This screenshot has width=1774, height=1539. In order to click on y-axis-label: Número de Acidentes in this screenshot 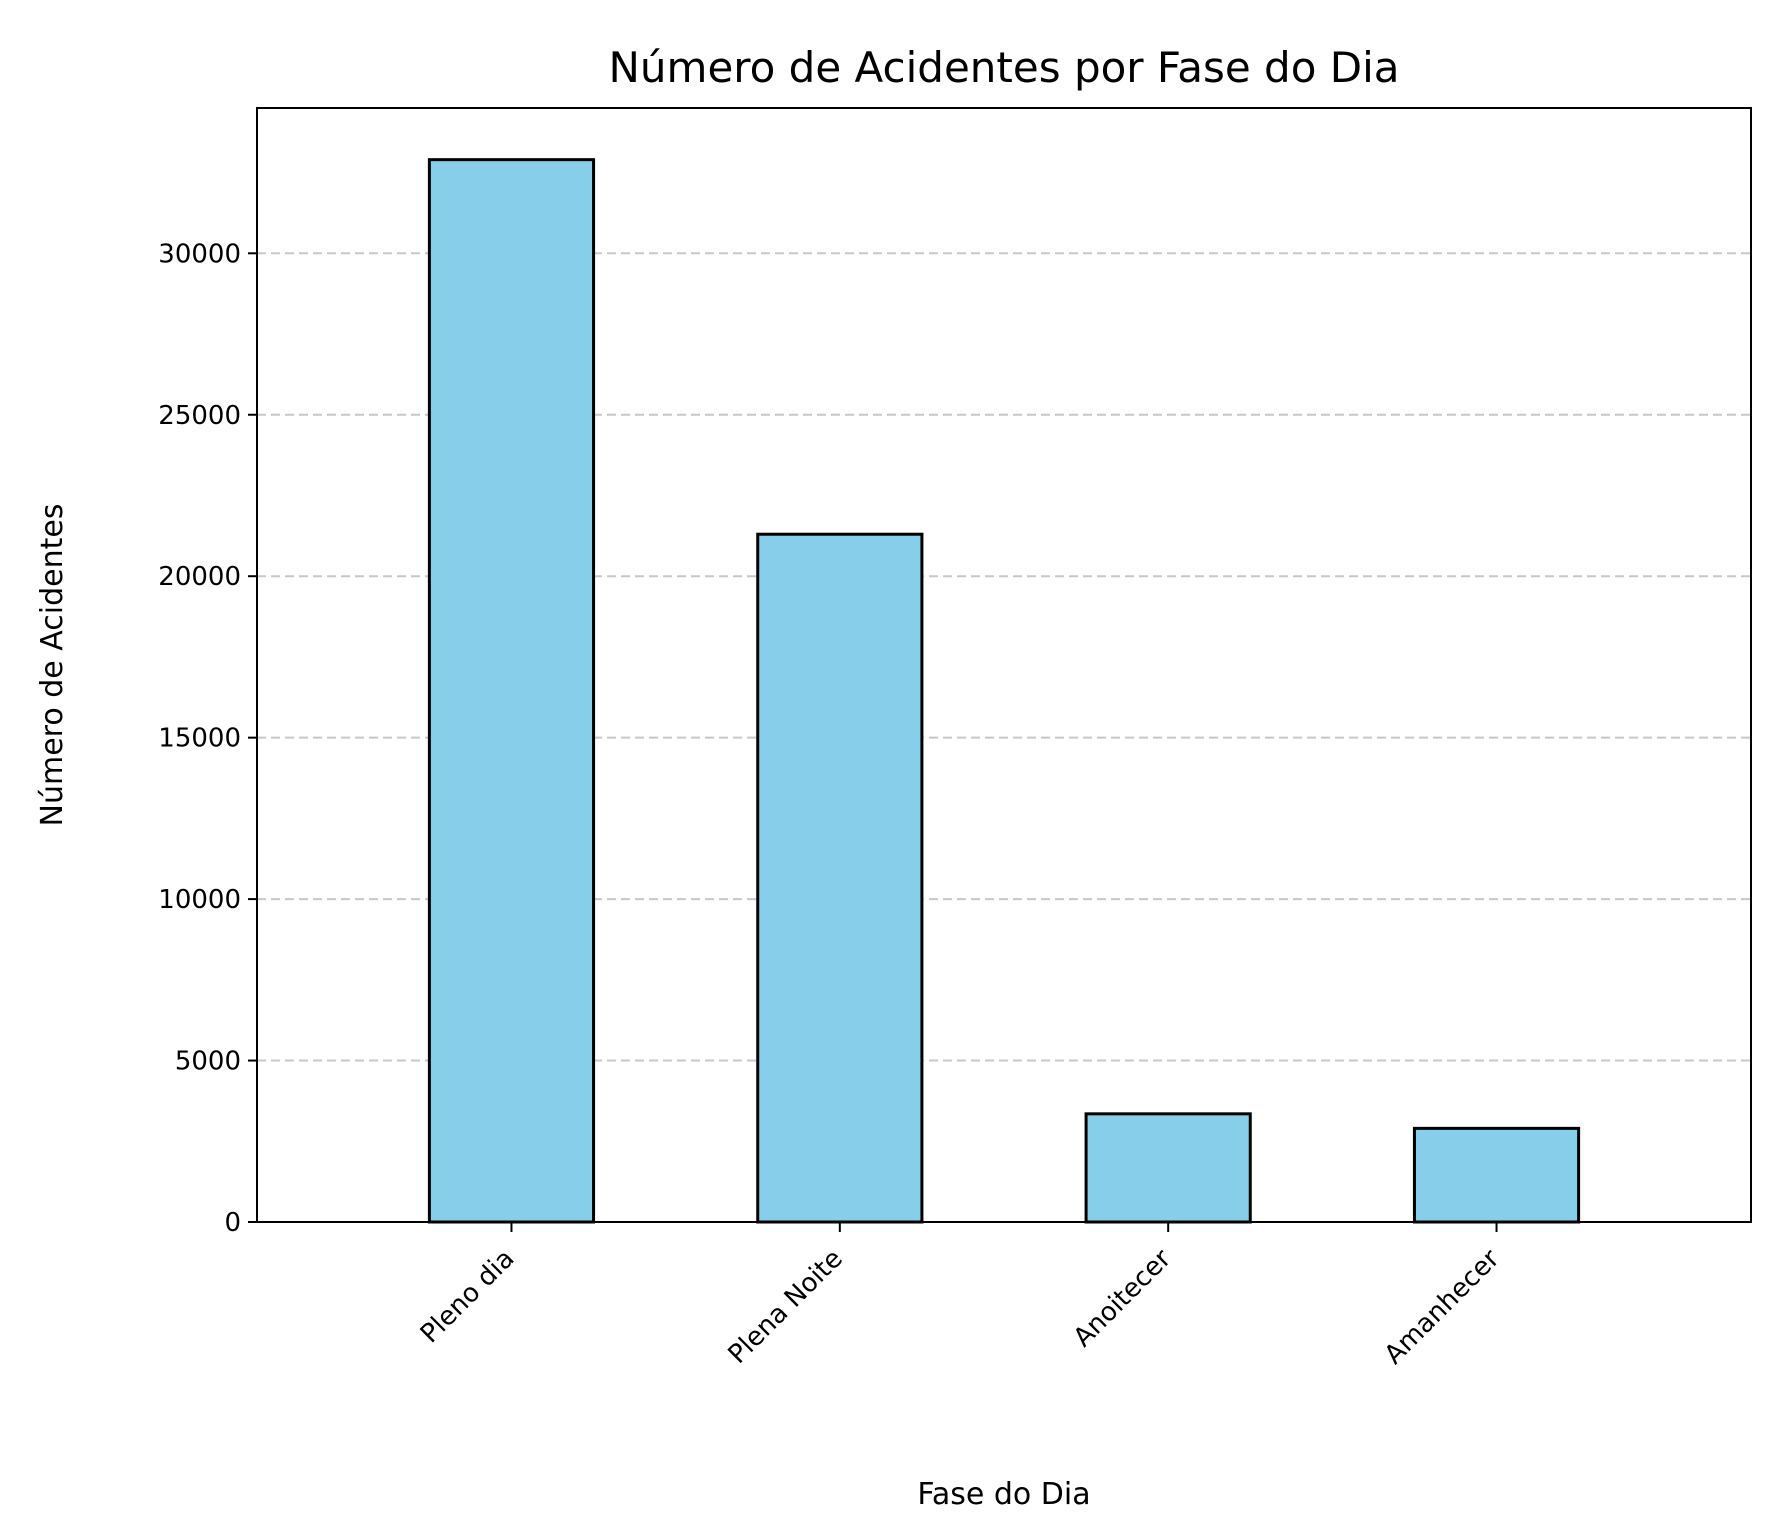, I will do `click(52, 665)`.